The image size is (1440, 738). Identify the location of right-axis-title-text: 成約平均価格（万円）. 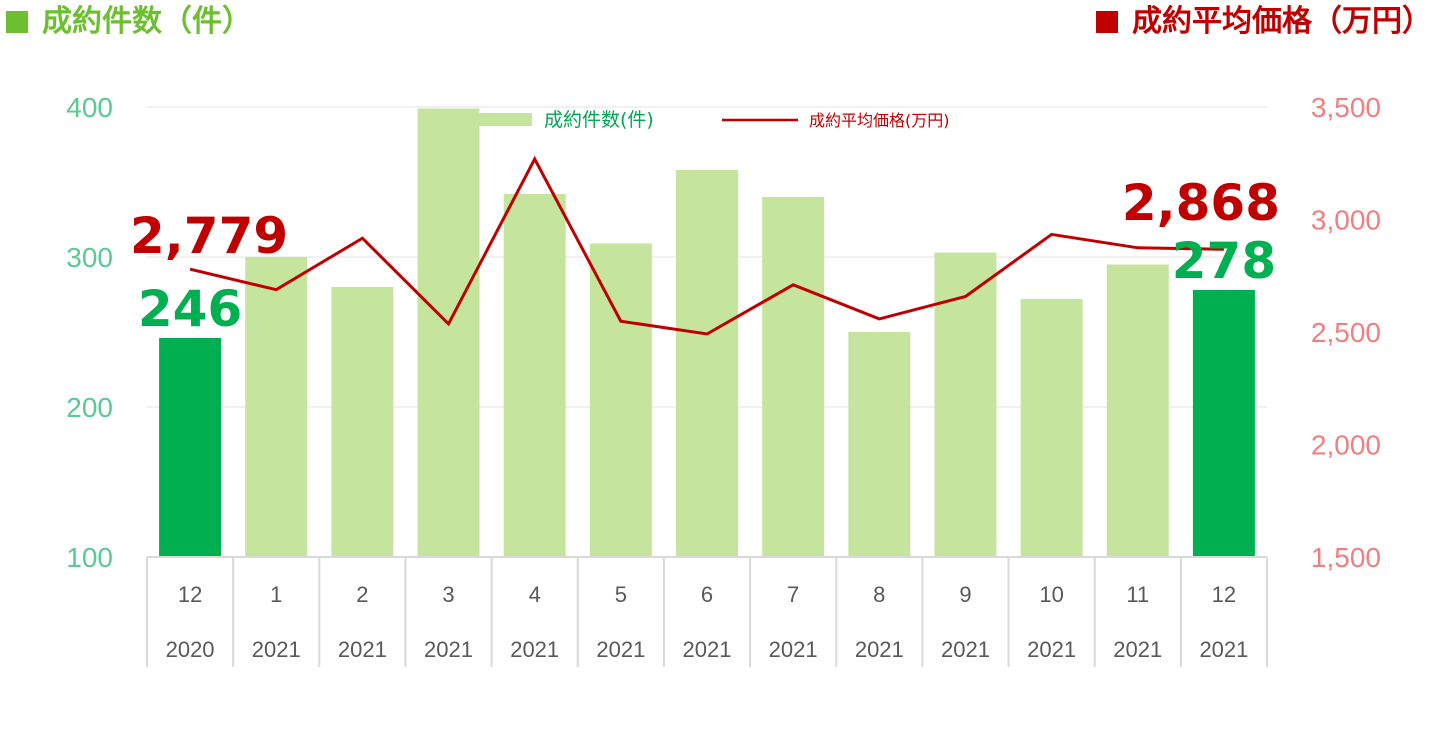
(1282, 21).